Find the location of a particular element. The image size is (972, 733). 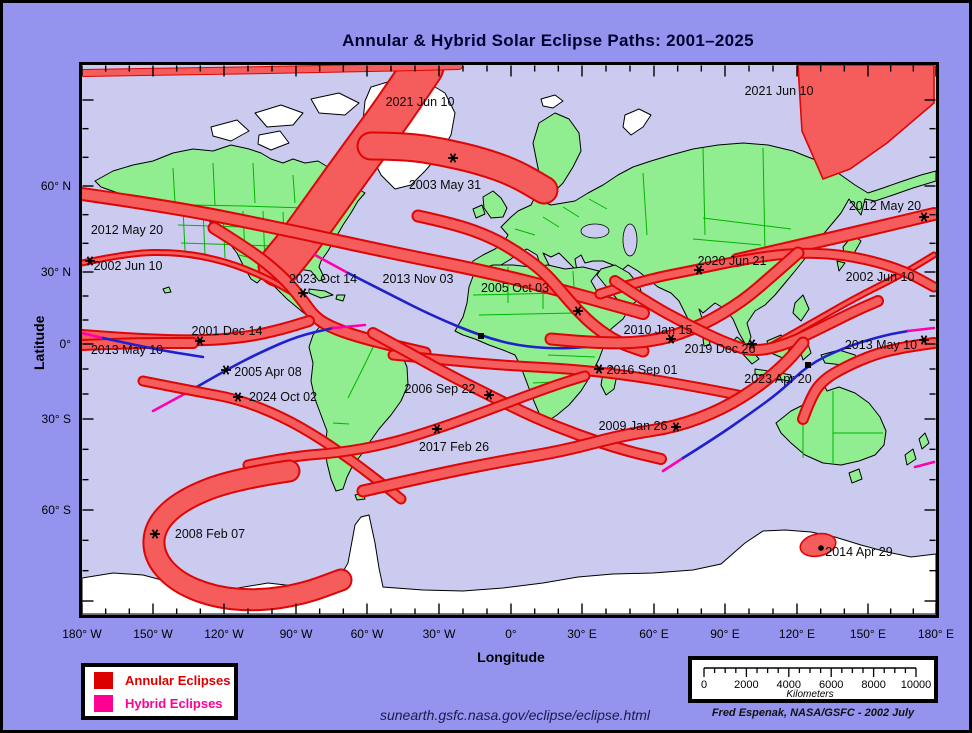

eclipse-date-label: 2013 May 10 is located at coordinates (127, 350).